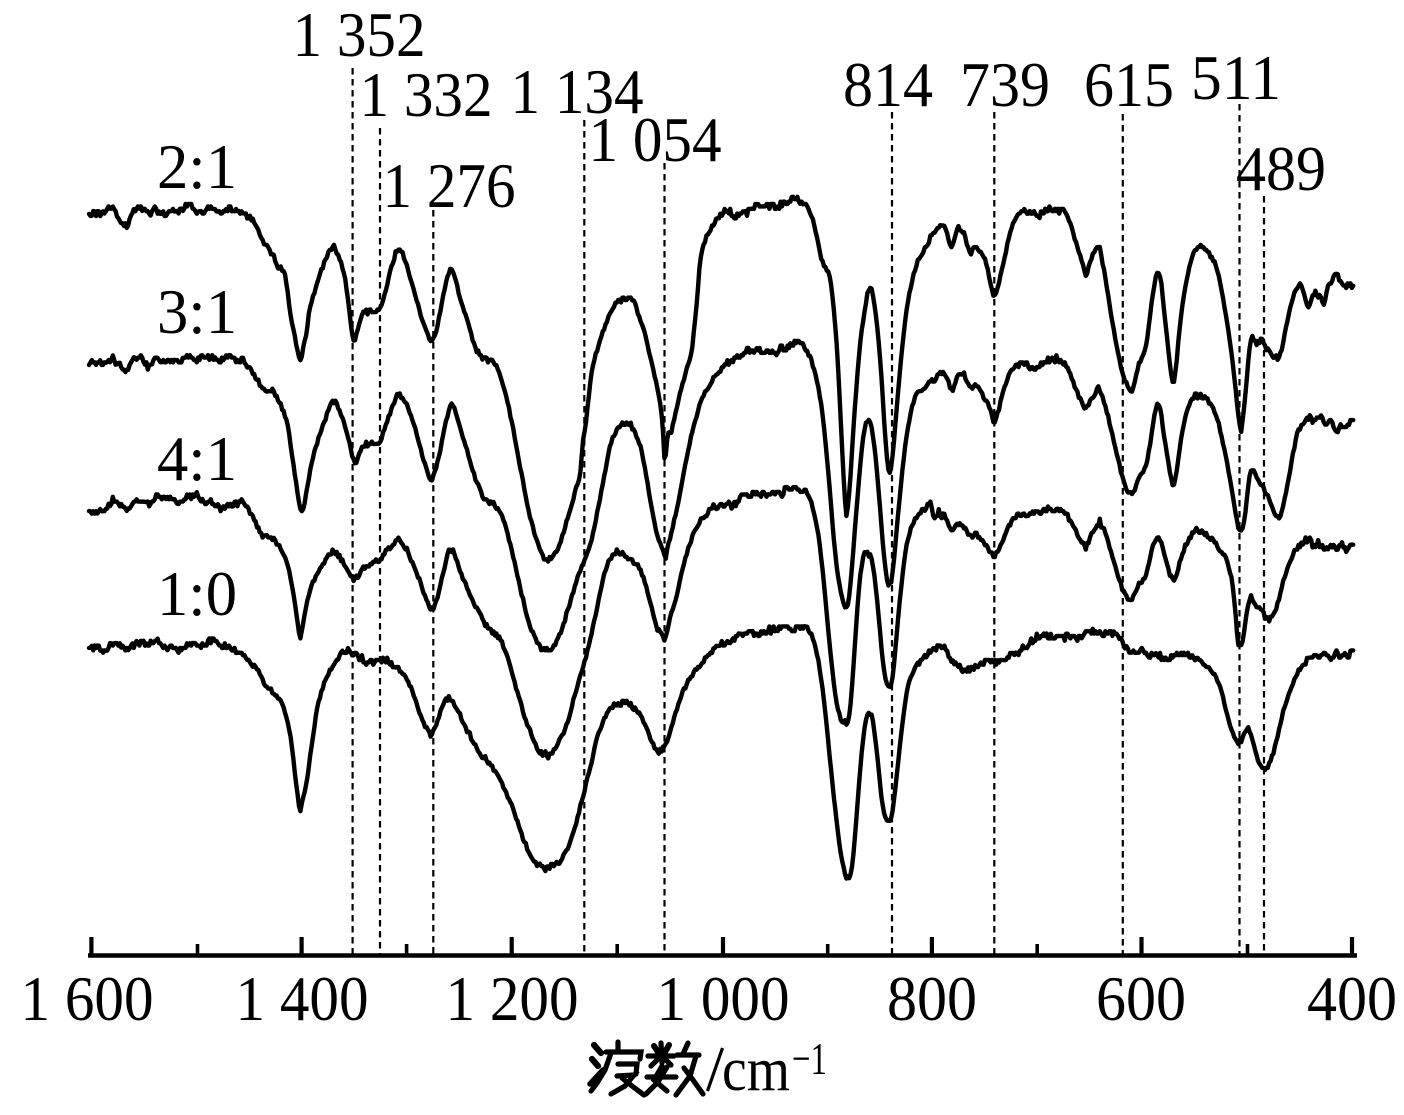 This screenshot has height=1115, width=1404. What do you see at coordinates (87, 998) in the screenshot?
I see `svg-text: 1 600` at bounding box center [87, 998].